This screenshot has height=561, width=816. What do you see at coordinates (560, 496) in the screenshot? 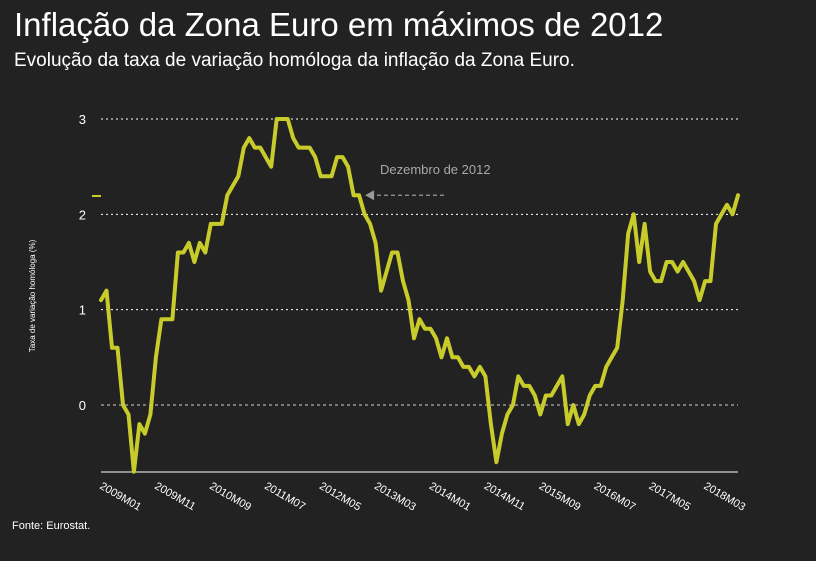
I see `x-tick-label: 2015M09` at bounding box center [560, 496].